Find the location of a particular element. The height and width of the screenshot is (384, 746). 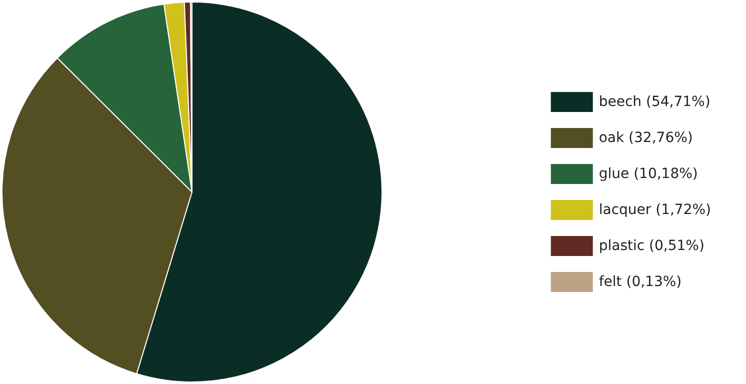

legend-label: beech (54,71%) is located at coordinates (654, 102).